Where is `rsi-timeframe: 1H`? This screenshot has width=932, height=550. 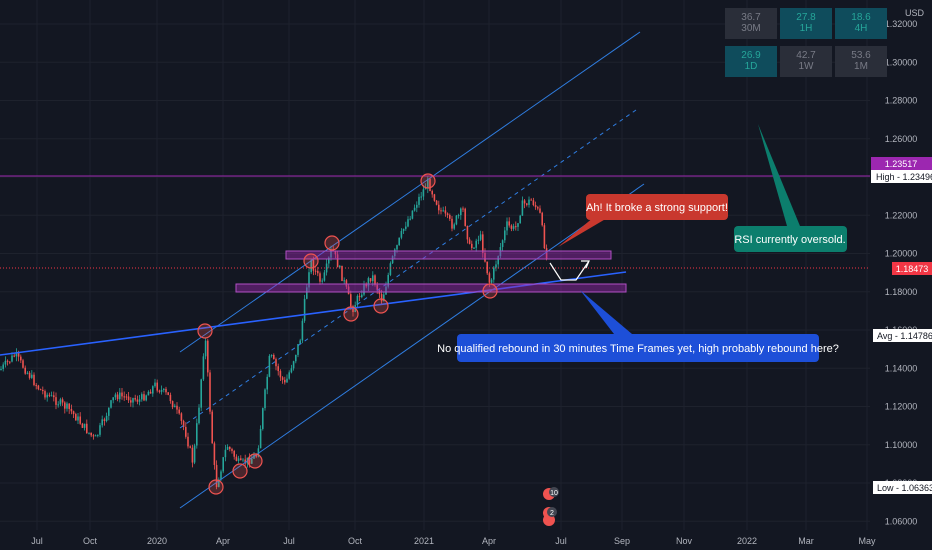 rsi-timeframe: 1H is located at coordinates (806, 28).